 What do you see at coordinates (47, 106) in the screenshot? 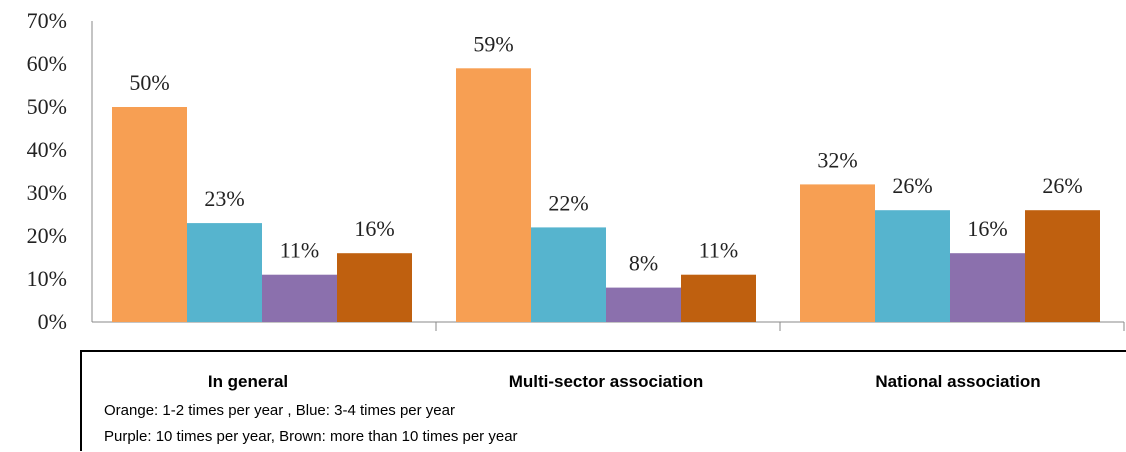
I see `y-tick-label: 50%` at bounding box center [47, 106].